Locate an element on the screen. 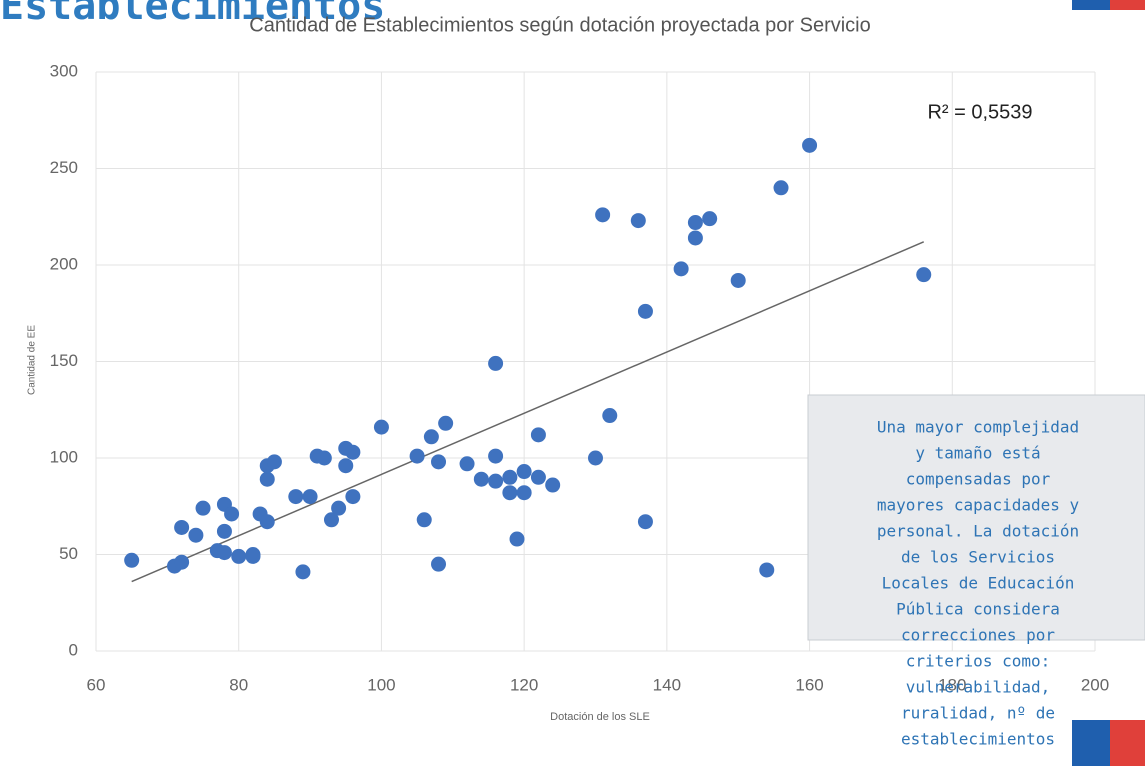 This screenshot has width=1145, height=771. y-tick-label: 250 is located at coordinates (64, 167).